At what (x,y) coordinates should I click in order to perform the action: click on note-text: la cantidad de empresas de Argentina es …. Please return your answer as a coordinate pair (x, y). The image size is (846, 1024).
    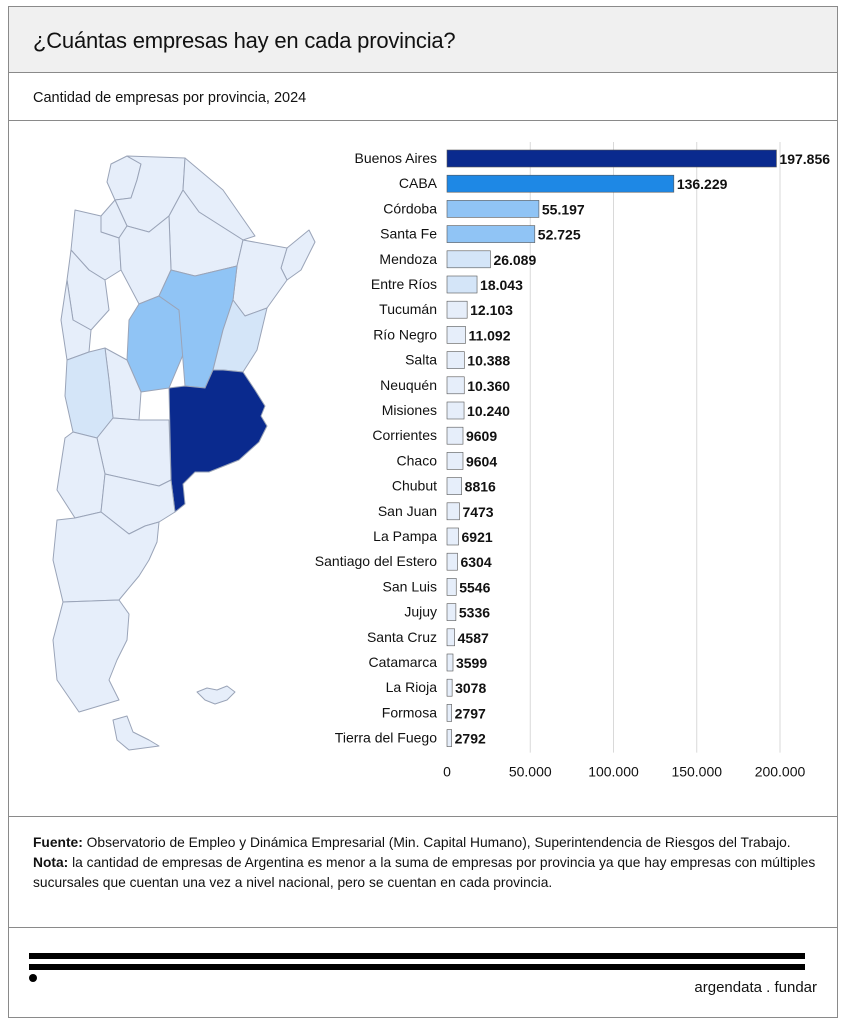
    Looking at the image, I should click on (424, 872).